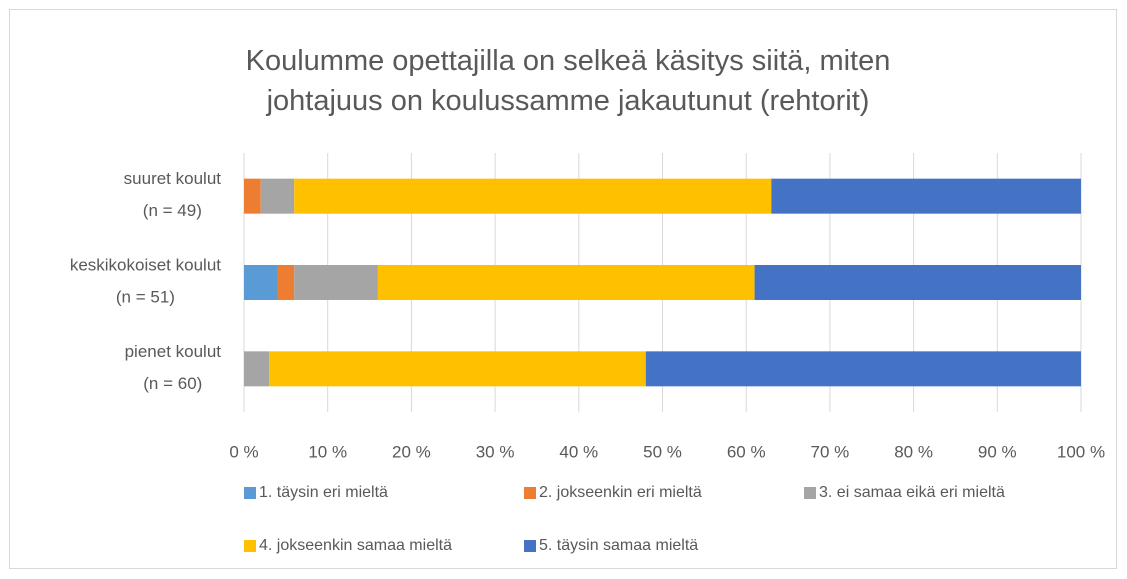 The width and height of the screenshot is (1127, 579). I want to click on y-tick-label: keskikokoiset koulut (n = 51), so click(145, 281).